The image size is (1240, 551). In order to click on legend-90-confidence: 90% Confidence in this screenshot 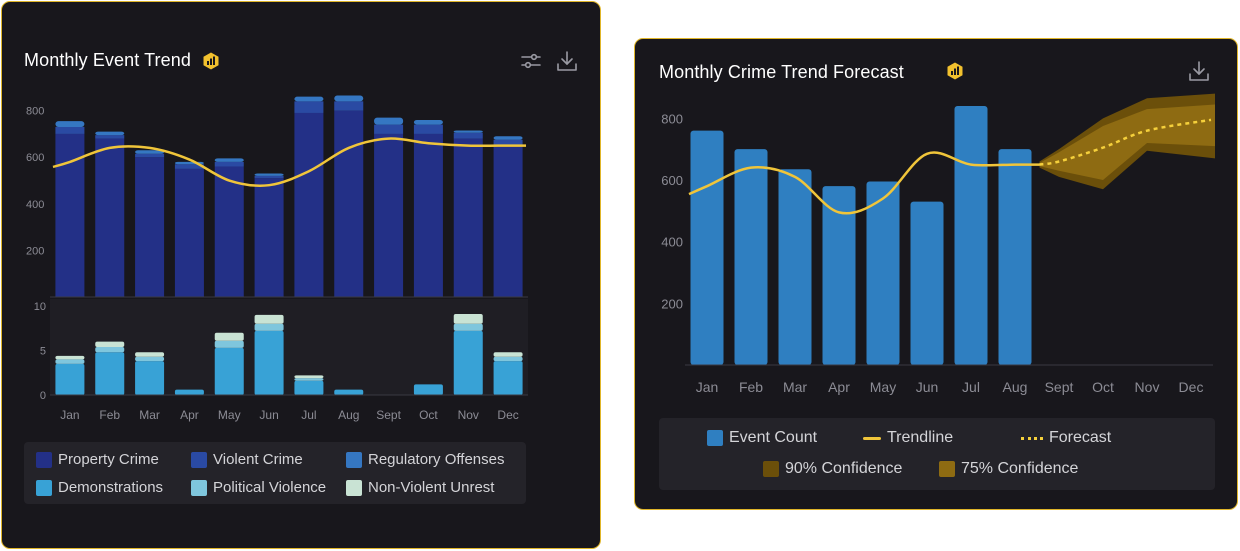, I will do `click(832, 469)`.